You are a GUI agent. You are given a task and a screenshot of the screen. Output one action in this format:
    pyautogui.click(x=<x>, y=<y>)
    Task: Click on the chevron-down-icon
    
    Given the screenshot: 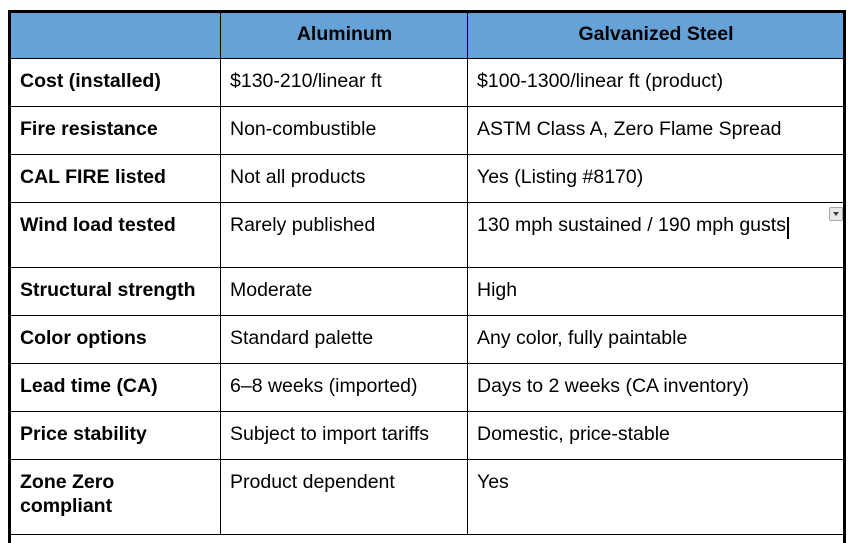 What is the action you would take?
    pyautogui.click(x=836, y=214)
    